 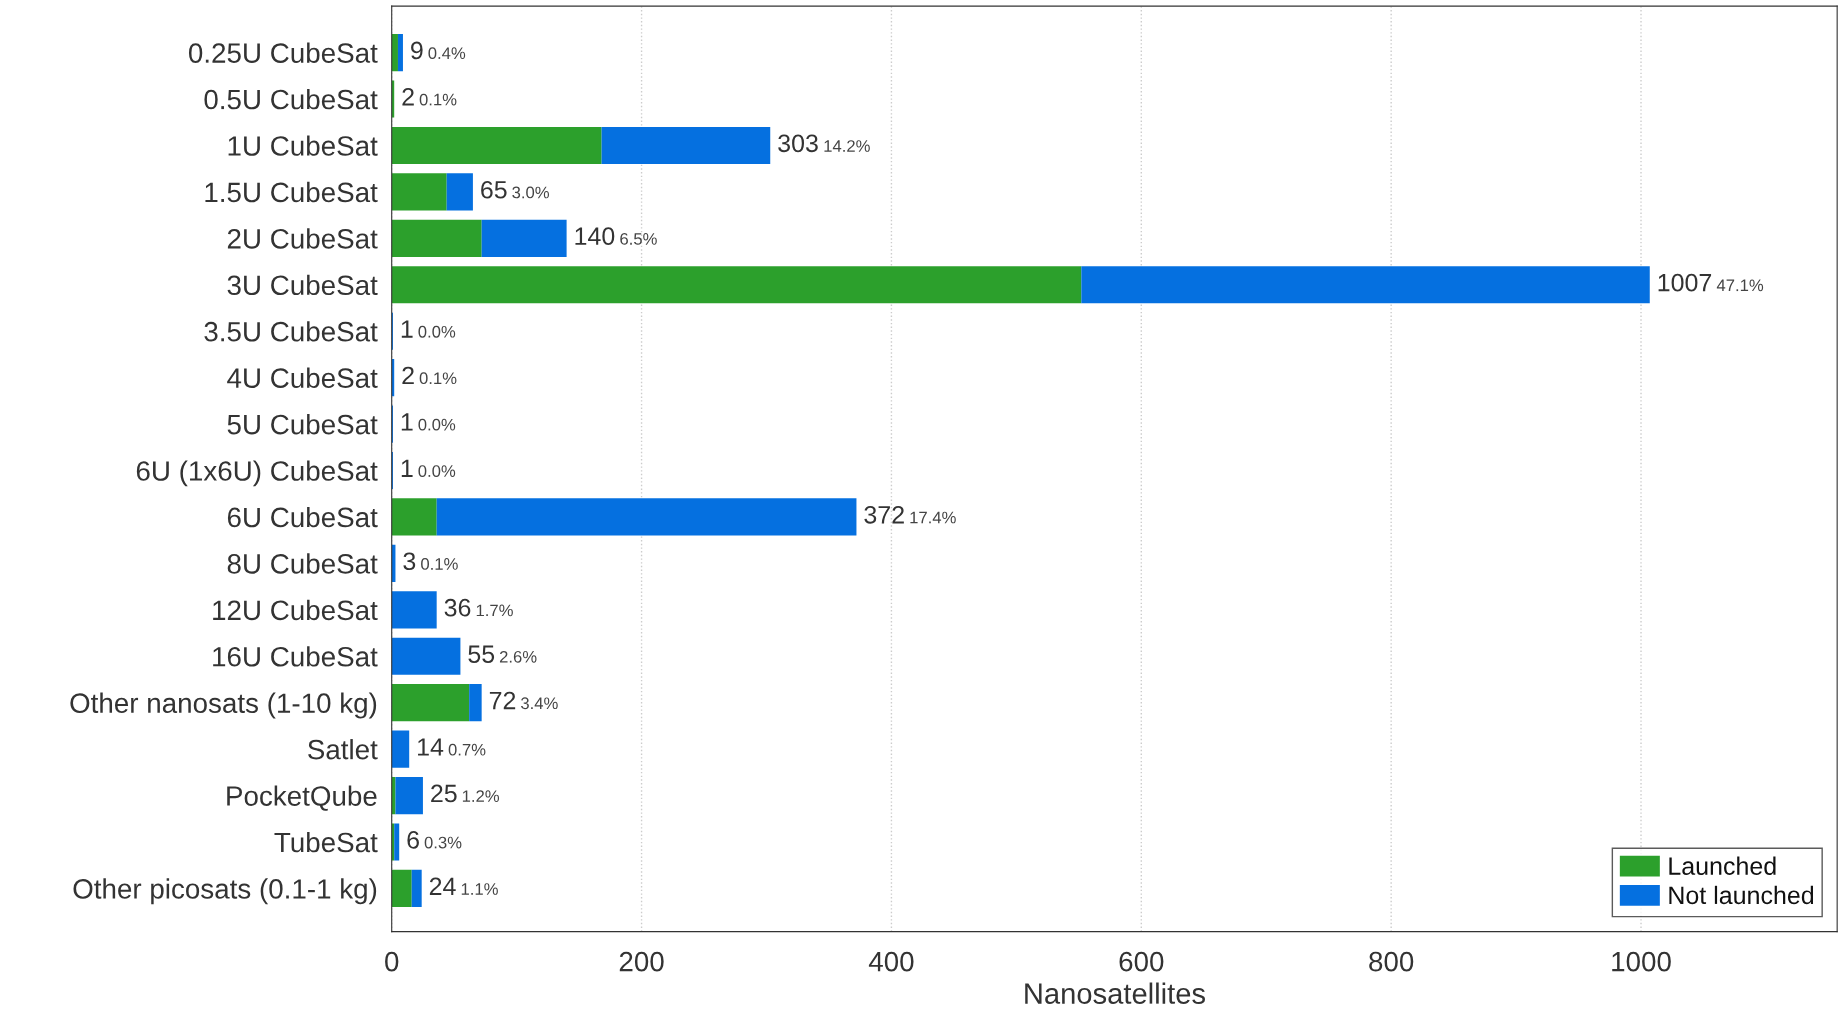 I want to click on total-label: 24, so click(x=442, y=886).